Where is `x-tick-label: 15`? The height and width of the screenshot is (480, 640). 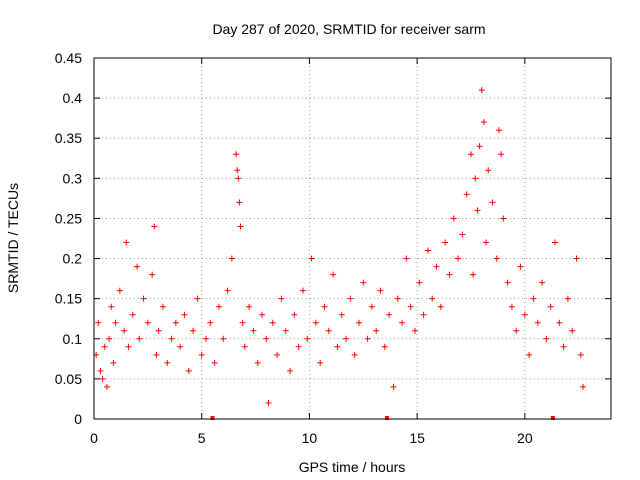 x-tick-label: 15 is located at coordinates (417, 438).